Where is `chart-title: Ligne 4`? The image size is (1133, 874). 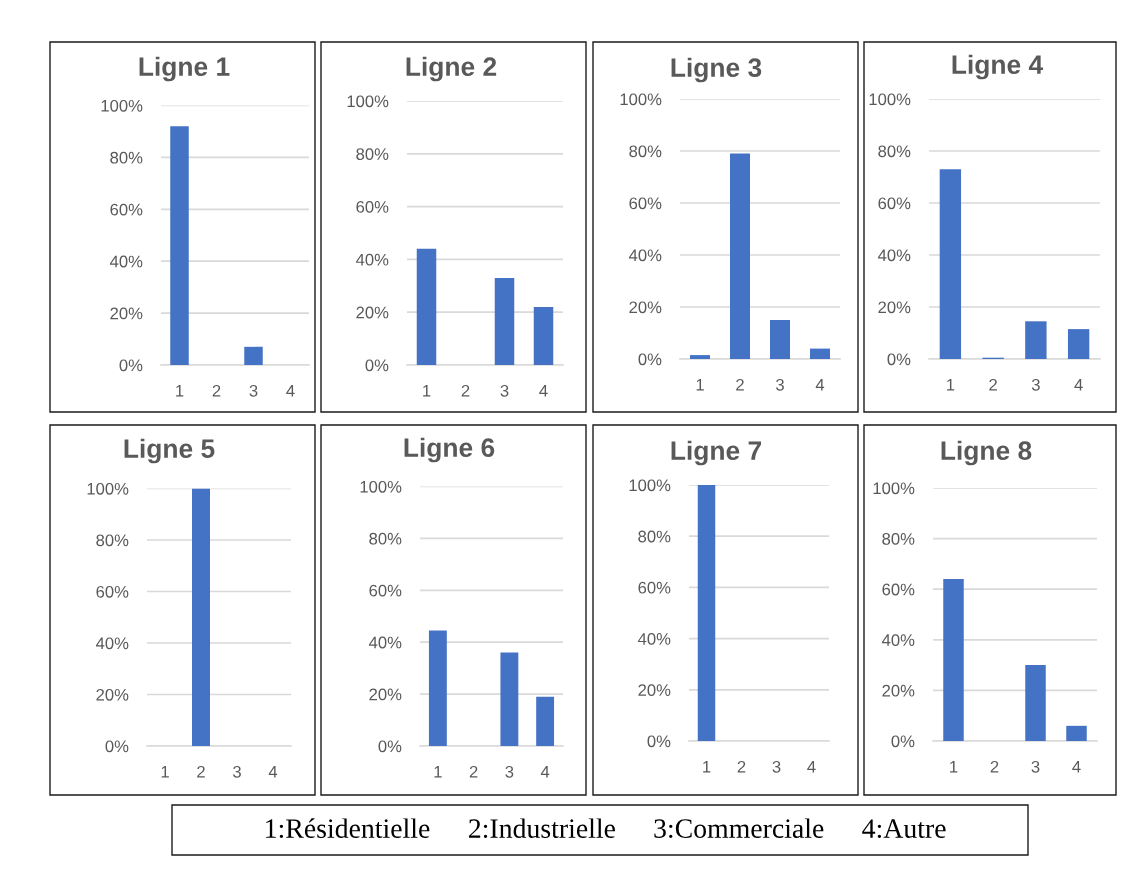
chart-title: Ligne 4 is located at coordinates (998, 67).